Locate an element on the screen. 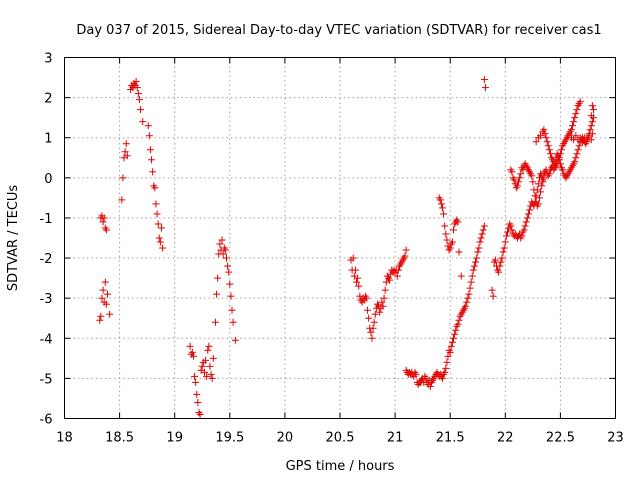  y-tick-label: -3 is located at coordinates (46, 299).